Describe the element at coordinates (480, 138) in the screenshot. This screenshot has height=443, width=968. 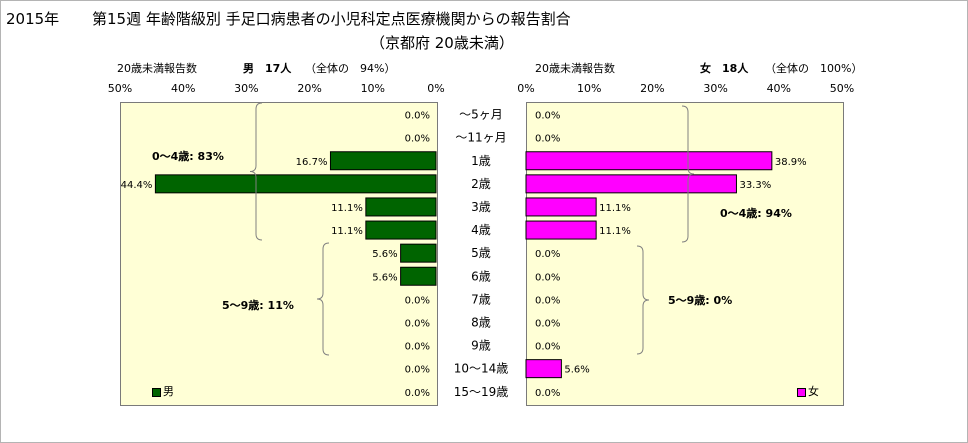
I see `category-label: ～11ヶ月` at that location.